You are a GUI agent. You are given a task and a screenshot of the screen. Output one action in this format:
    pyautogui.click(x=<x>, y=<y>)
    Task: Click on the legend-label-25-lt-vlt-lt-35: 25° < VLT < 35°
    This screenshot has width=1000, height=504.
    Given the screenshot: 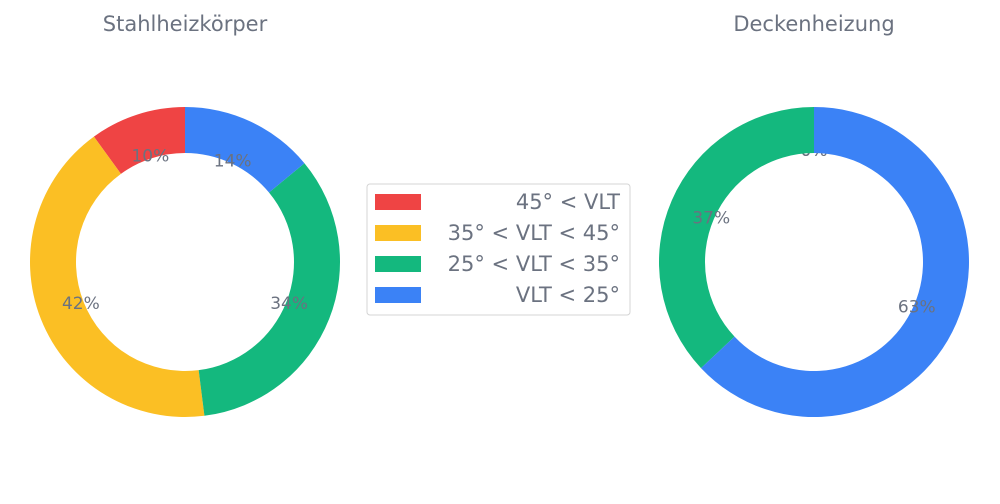 What is the action you would take?
    pyautogui.click(x=534, y=264)
    